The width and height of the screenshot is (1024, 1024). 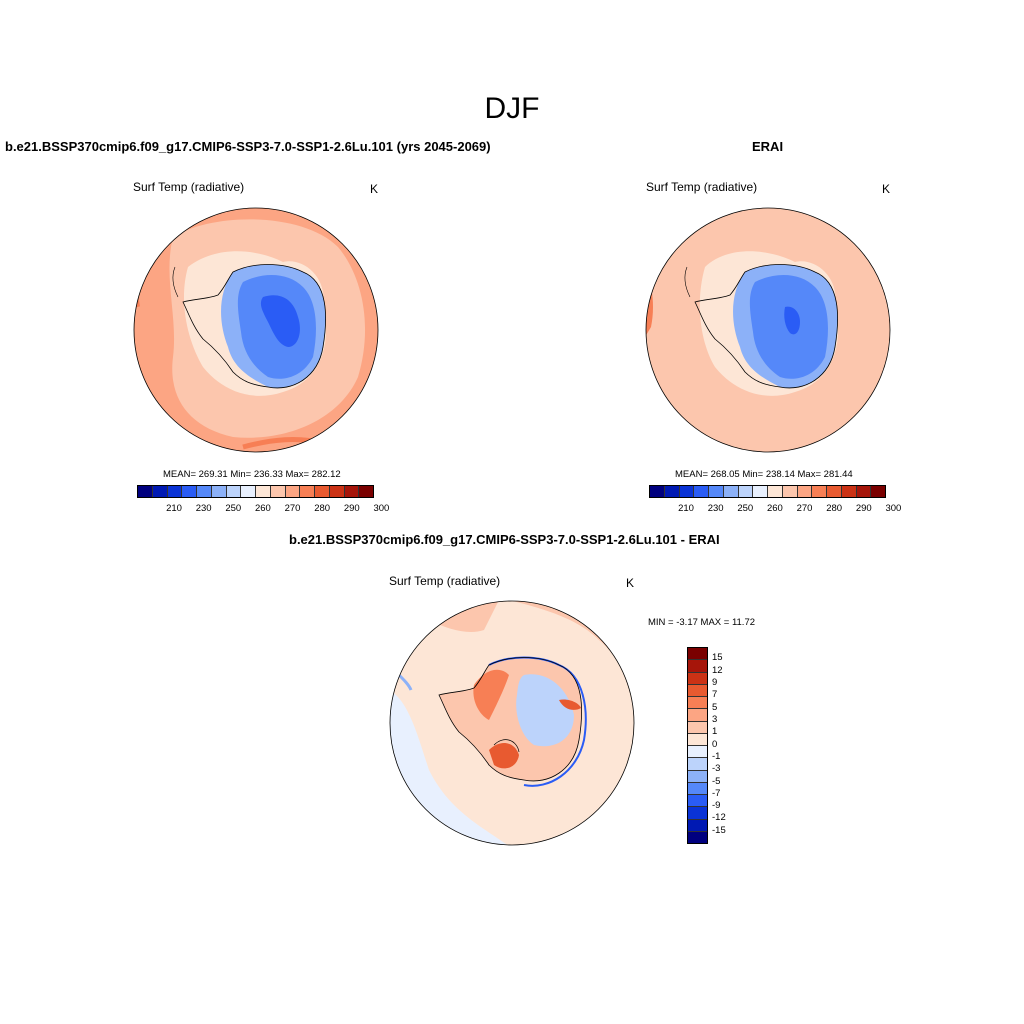 I want to click on panel-2-variable-label: Surf Temp (radiative), so click(x=702, y=187).